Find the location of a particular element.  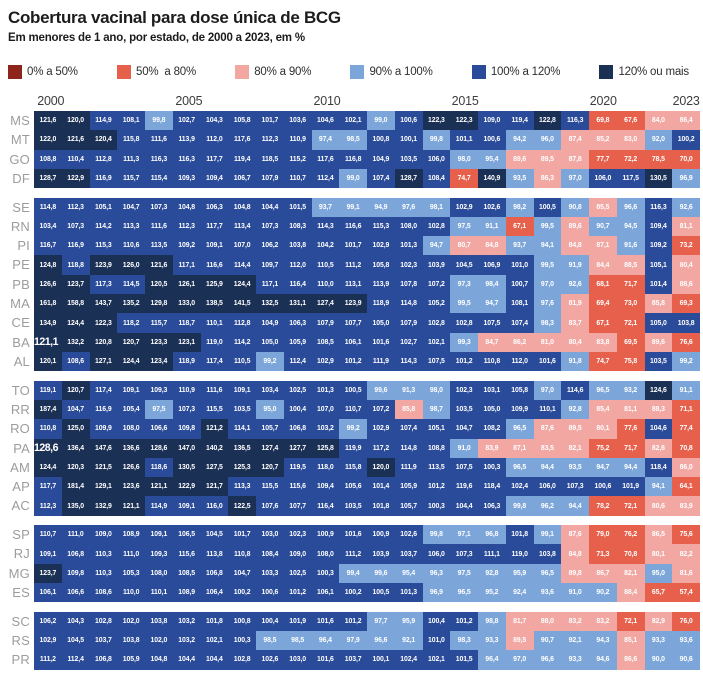

heatmap-cell: 110,7 is located at coordinates (297, 178).